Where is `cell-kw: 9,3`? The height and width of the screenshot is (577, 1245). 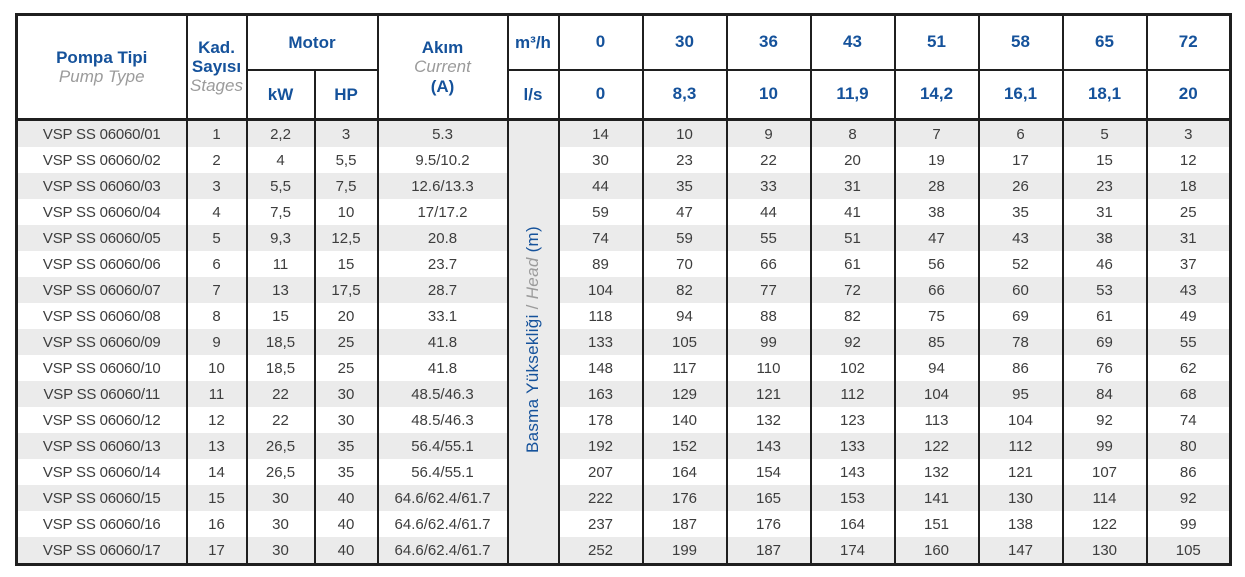
cell-kw: 9,3 is located at coordinates (280, 238).